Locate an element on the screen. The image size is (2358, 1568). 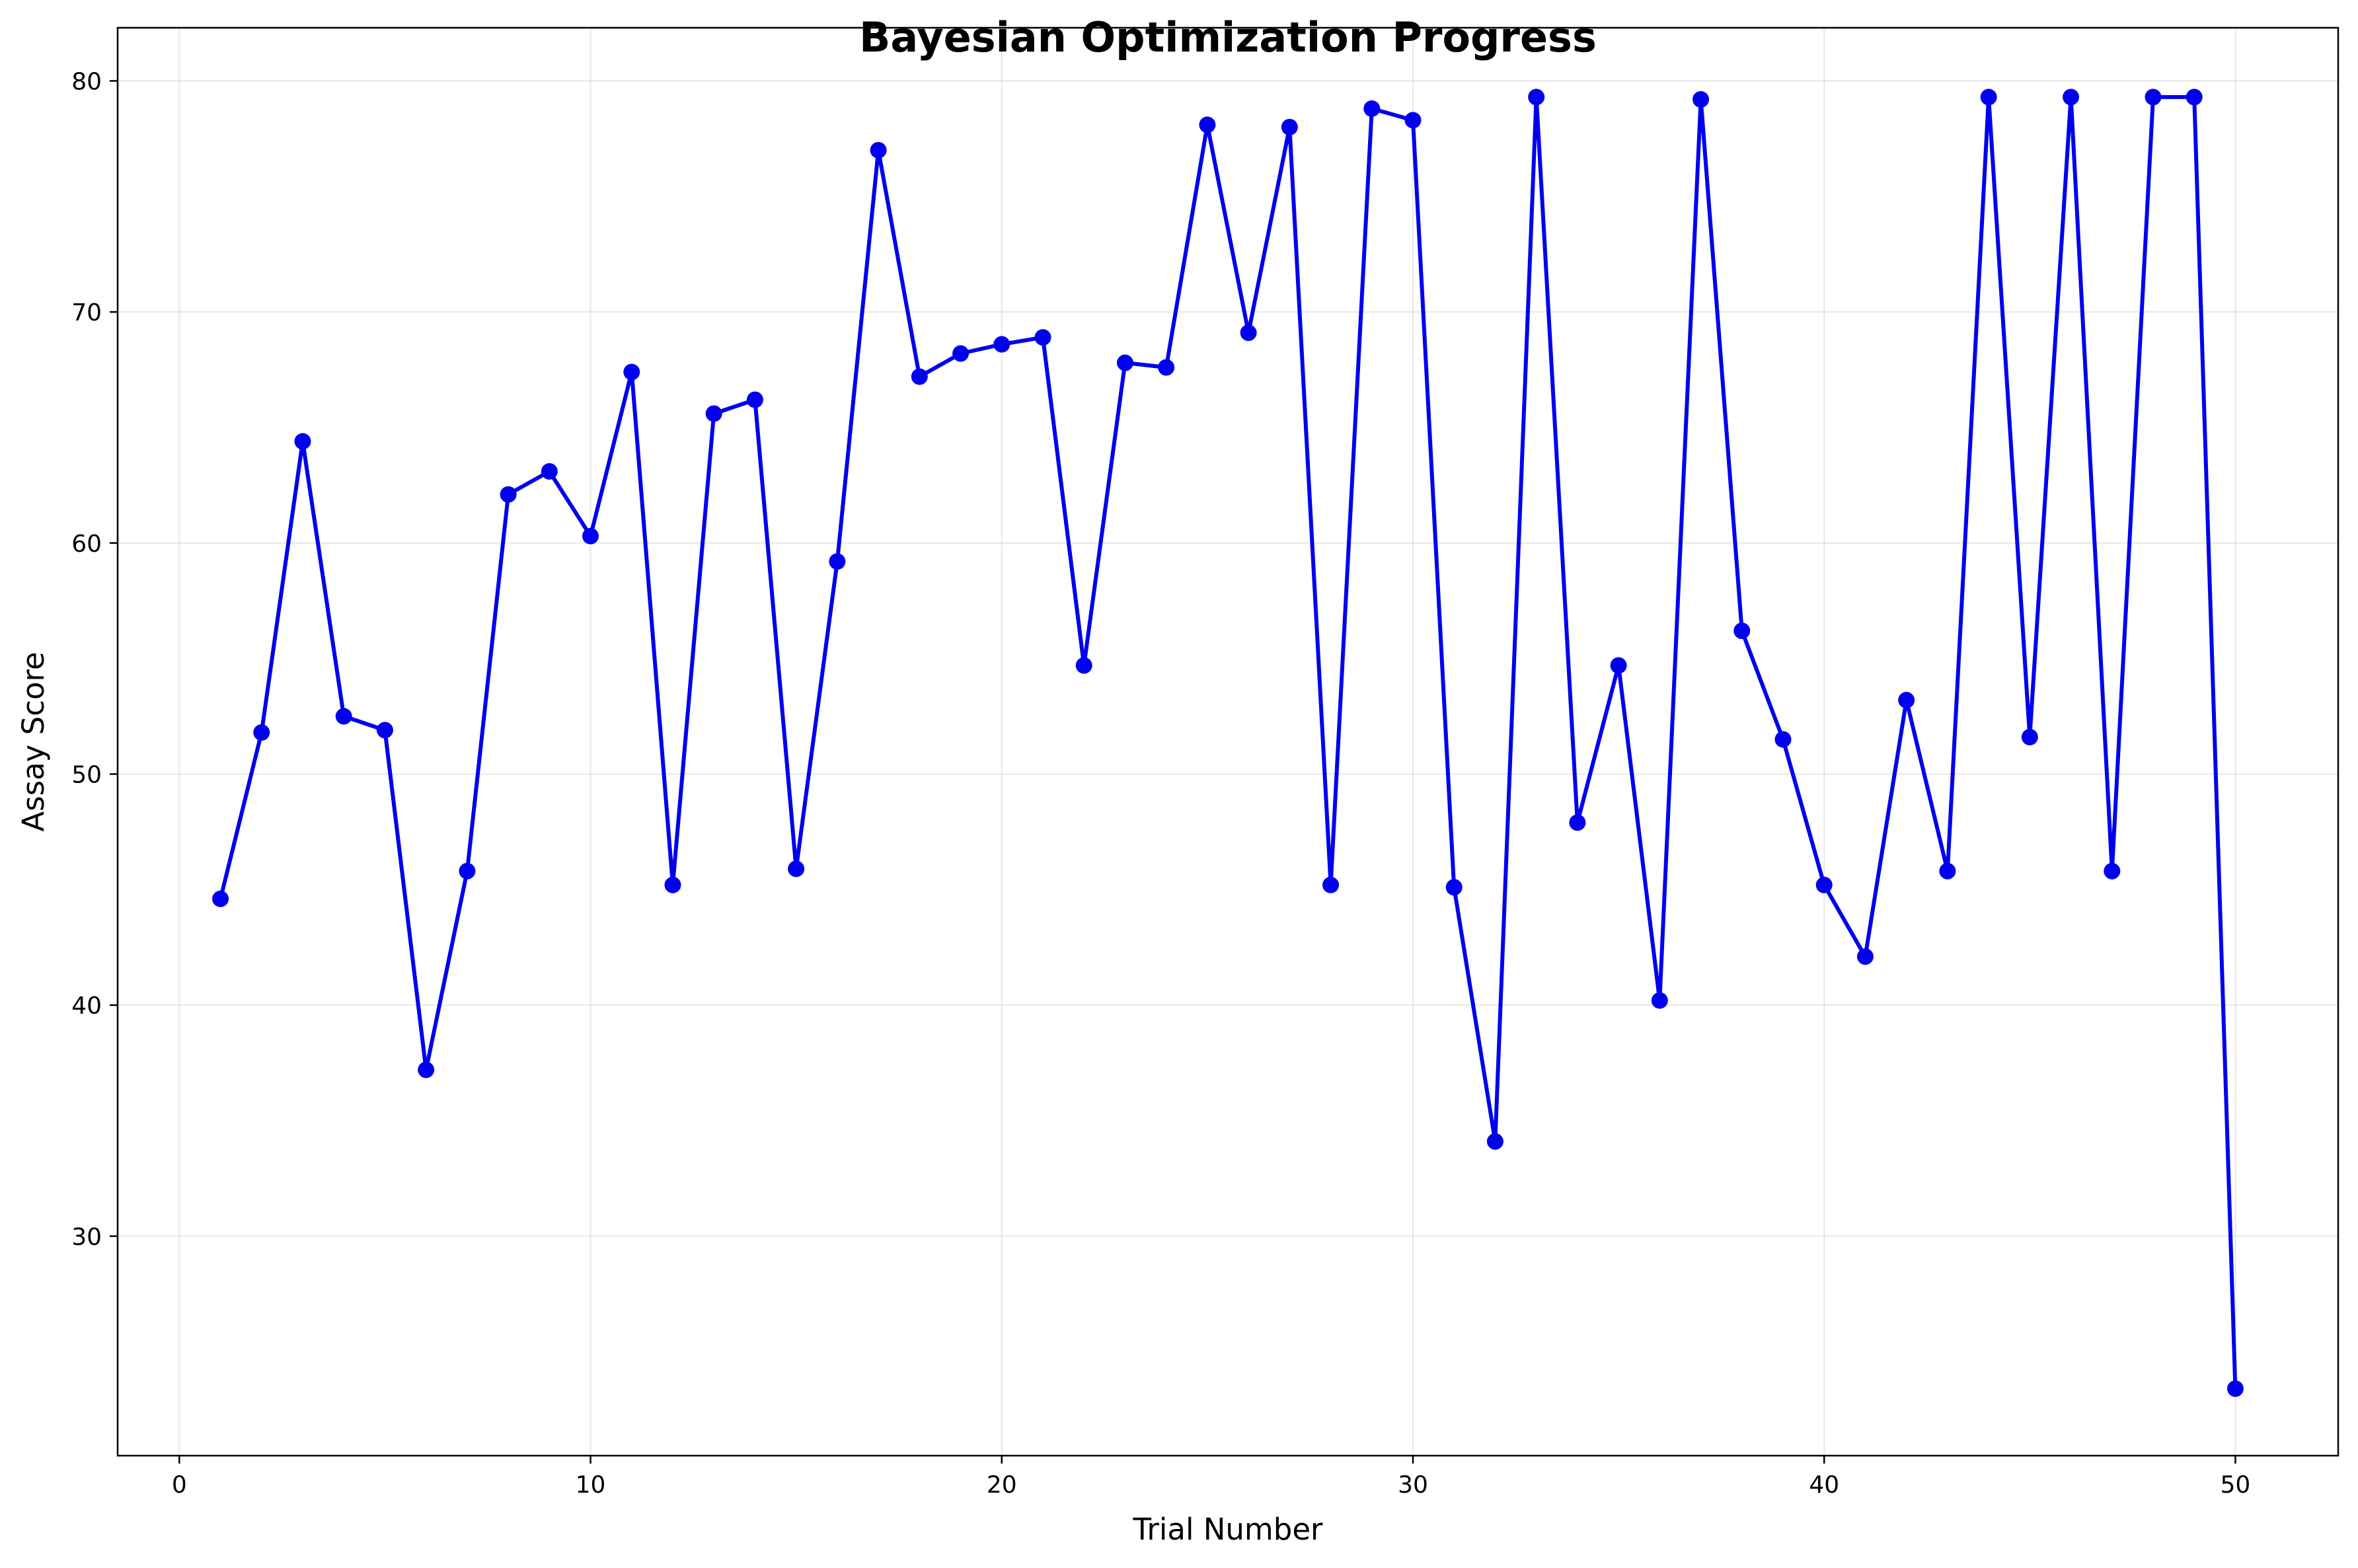
y-tick-label: 60 is located at coordinates (86, 544).